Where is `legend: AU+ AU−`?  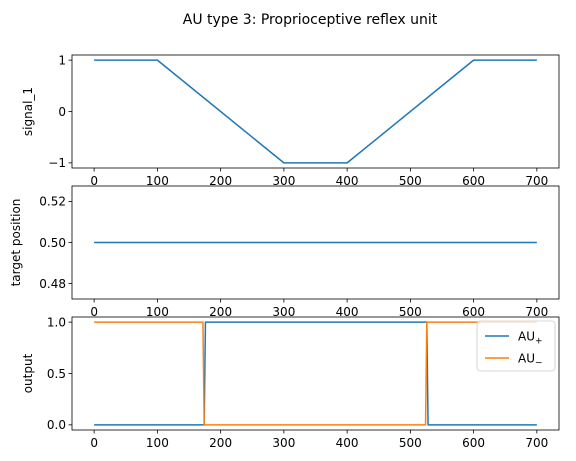
legend: AU+ AU− is located at coordinates (516, 346).